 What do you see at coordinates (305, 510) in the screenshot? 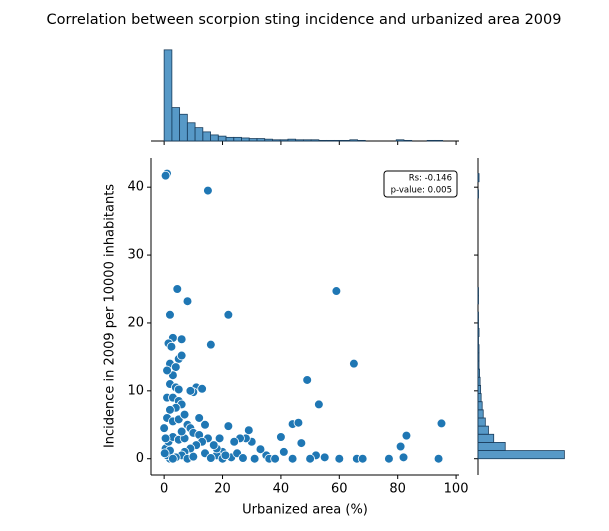
I see `x-axis-label: Urbanized area (%)` at bounding box center [305, 510].